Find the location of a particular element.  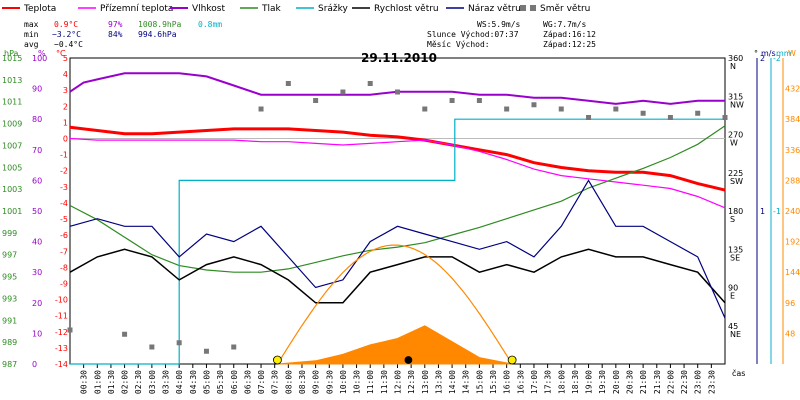

humidity-tick-label: 50 is located at coordinates (37, 211).